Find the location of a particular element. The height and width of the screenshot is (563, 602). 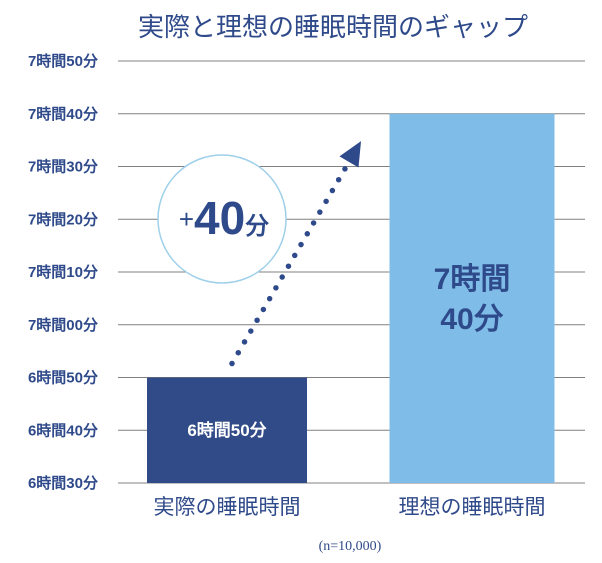

gap-badge-label: +40分 is located at coordinates (224, 218).